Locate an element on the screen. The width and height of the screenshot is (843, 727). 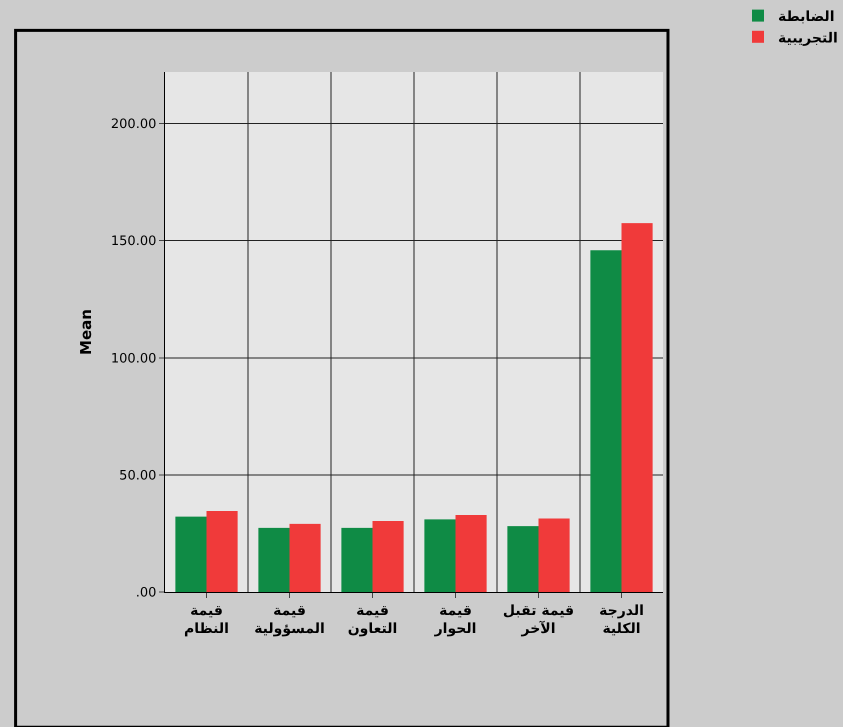
y-tick-label: 50.00 is located at coordinates (137, 476).